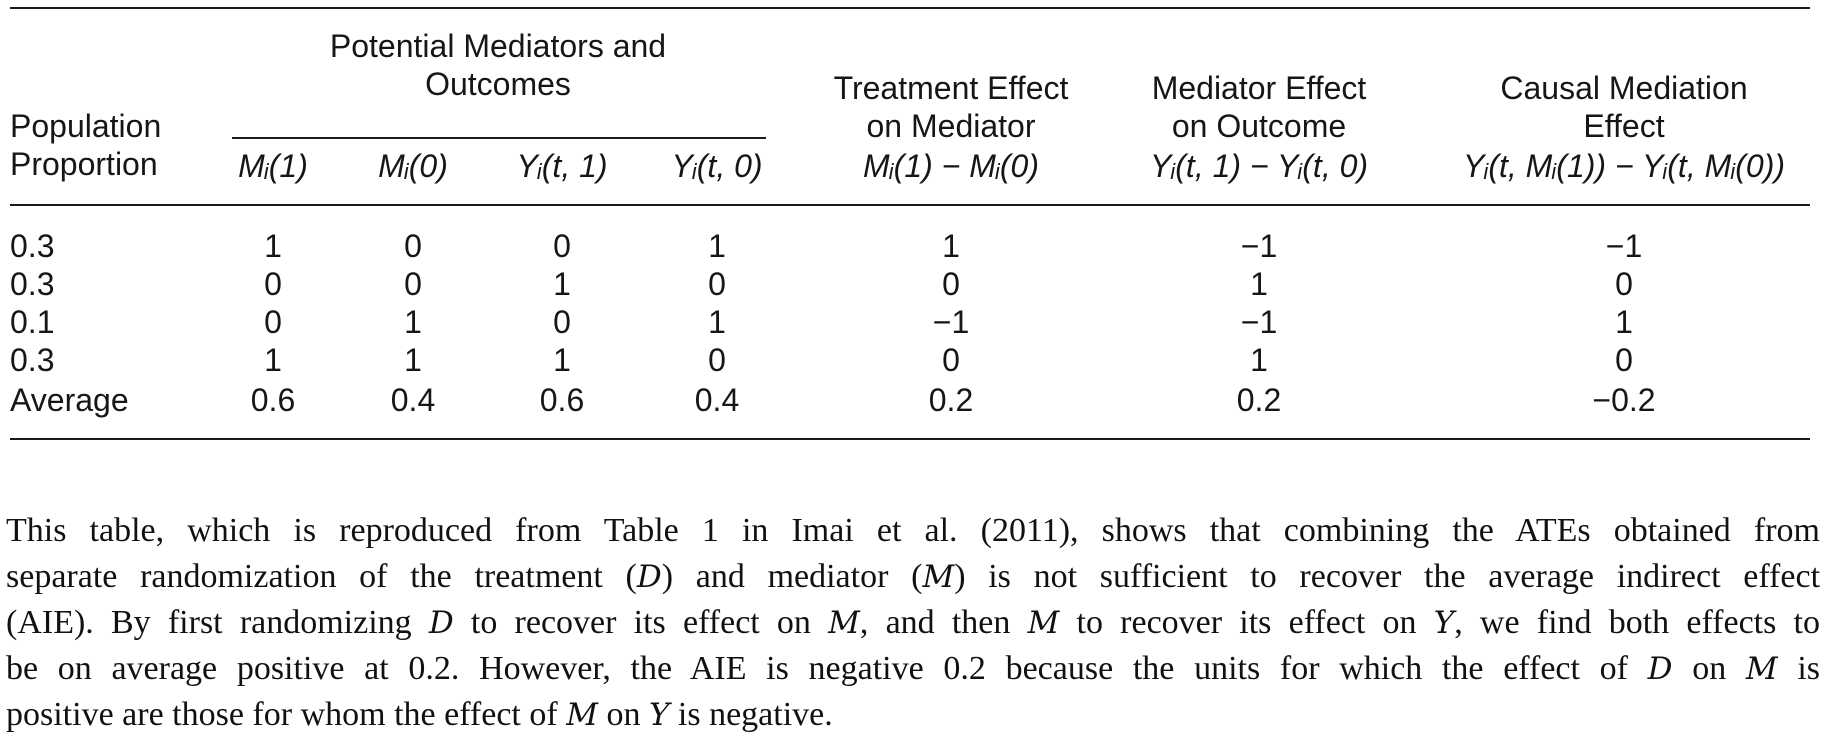 This screenshot has width=1826, height=738. Describe the element at coordinates (951, 126) in the screenshot. I see `col-header-treatment-line2: on Mediator` at that location.